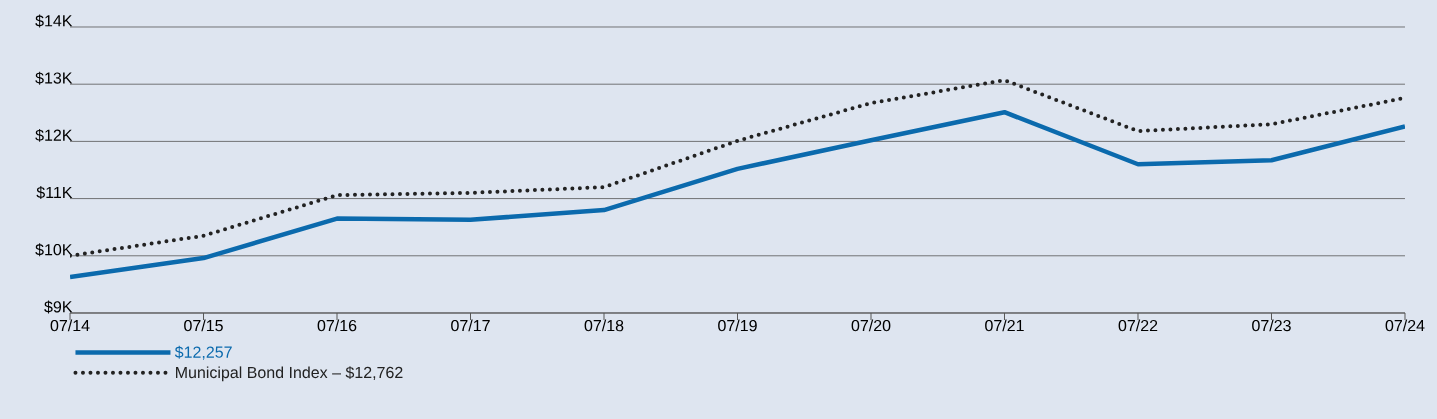  What do you see at coordinates (1138, 325) in the screenshot?
I see `x-tick-label: 07/22` at bounding box center [1138, 325].